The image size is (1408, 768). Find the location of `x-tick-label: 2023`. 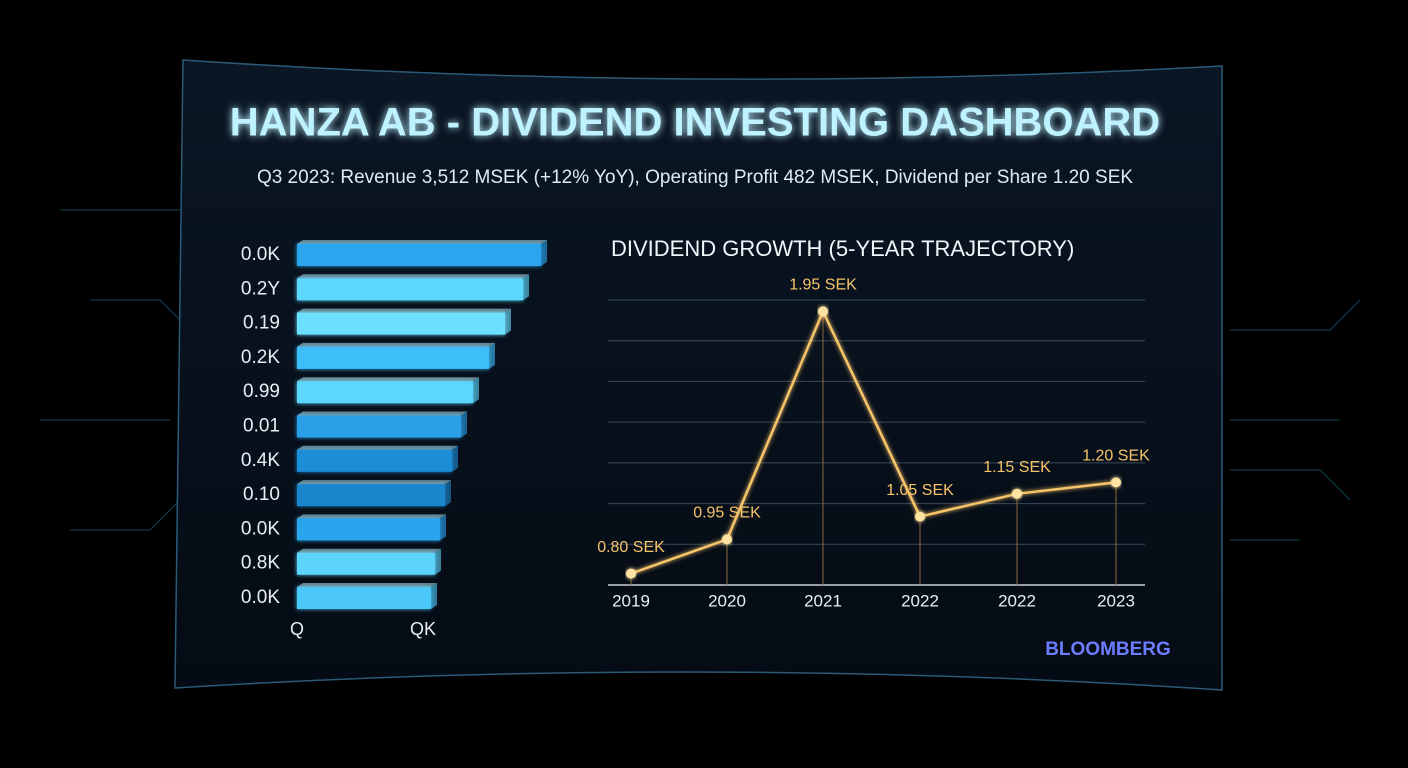

x-tick-label: 2023 is located at coordinates (1116, 600).